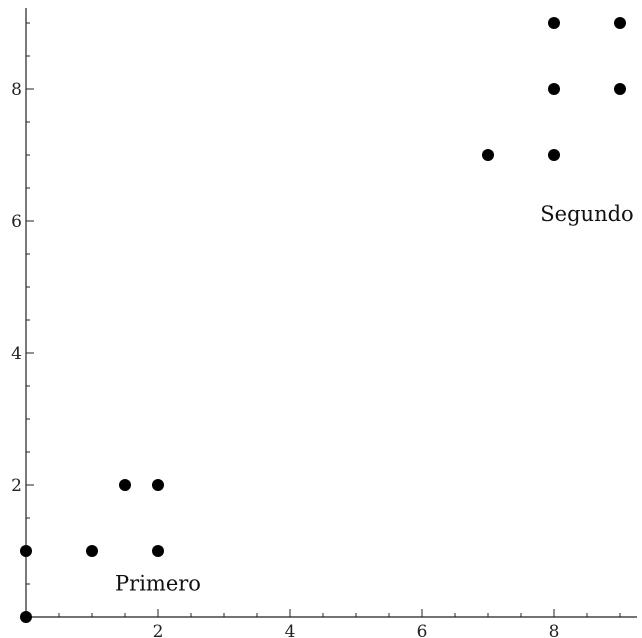 The image size is (642, 638). I want to click on x-tick-label: 2, so click(158, 630).